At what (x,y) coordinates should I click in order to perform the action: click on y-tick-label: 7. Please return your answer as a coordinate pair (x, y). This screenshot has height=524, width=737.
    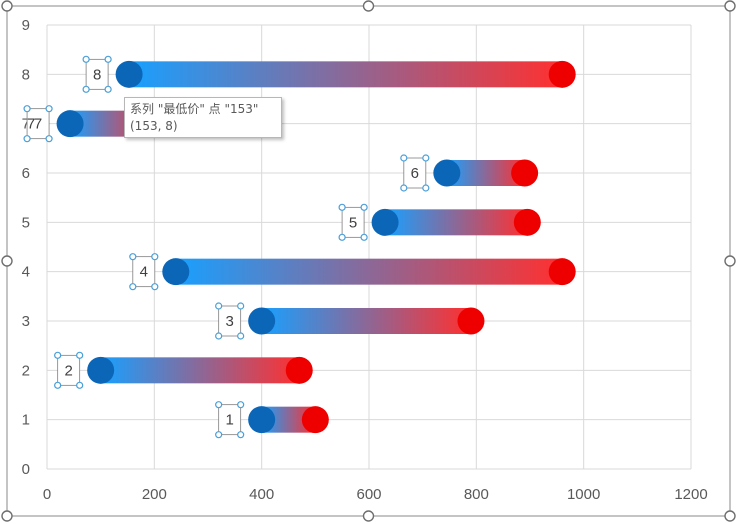
    Looking at the image, I should click on (26, 124).